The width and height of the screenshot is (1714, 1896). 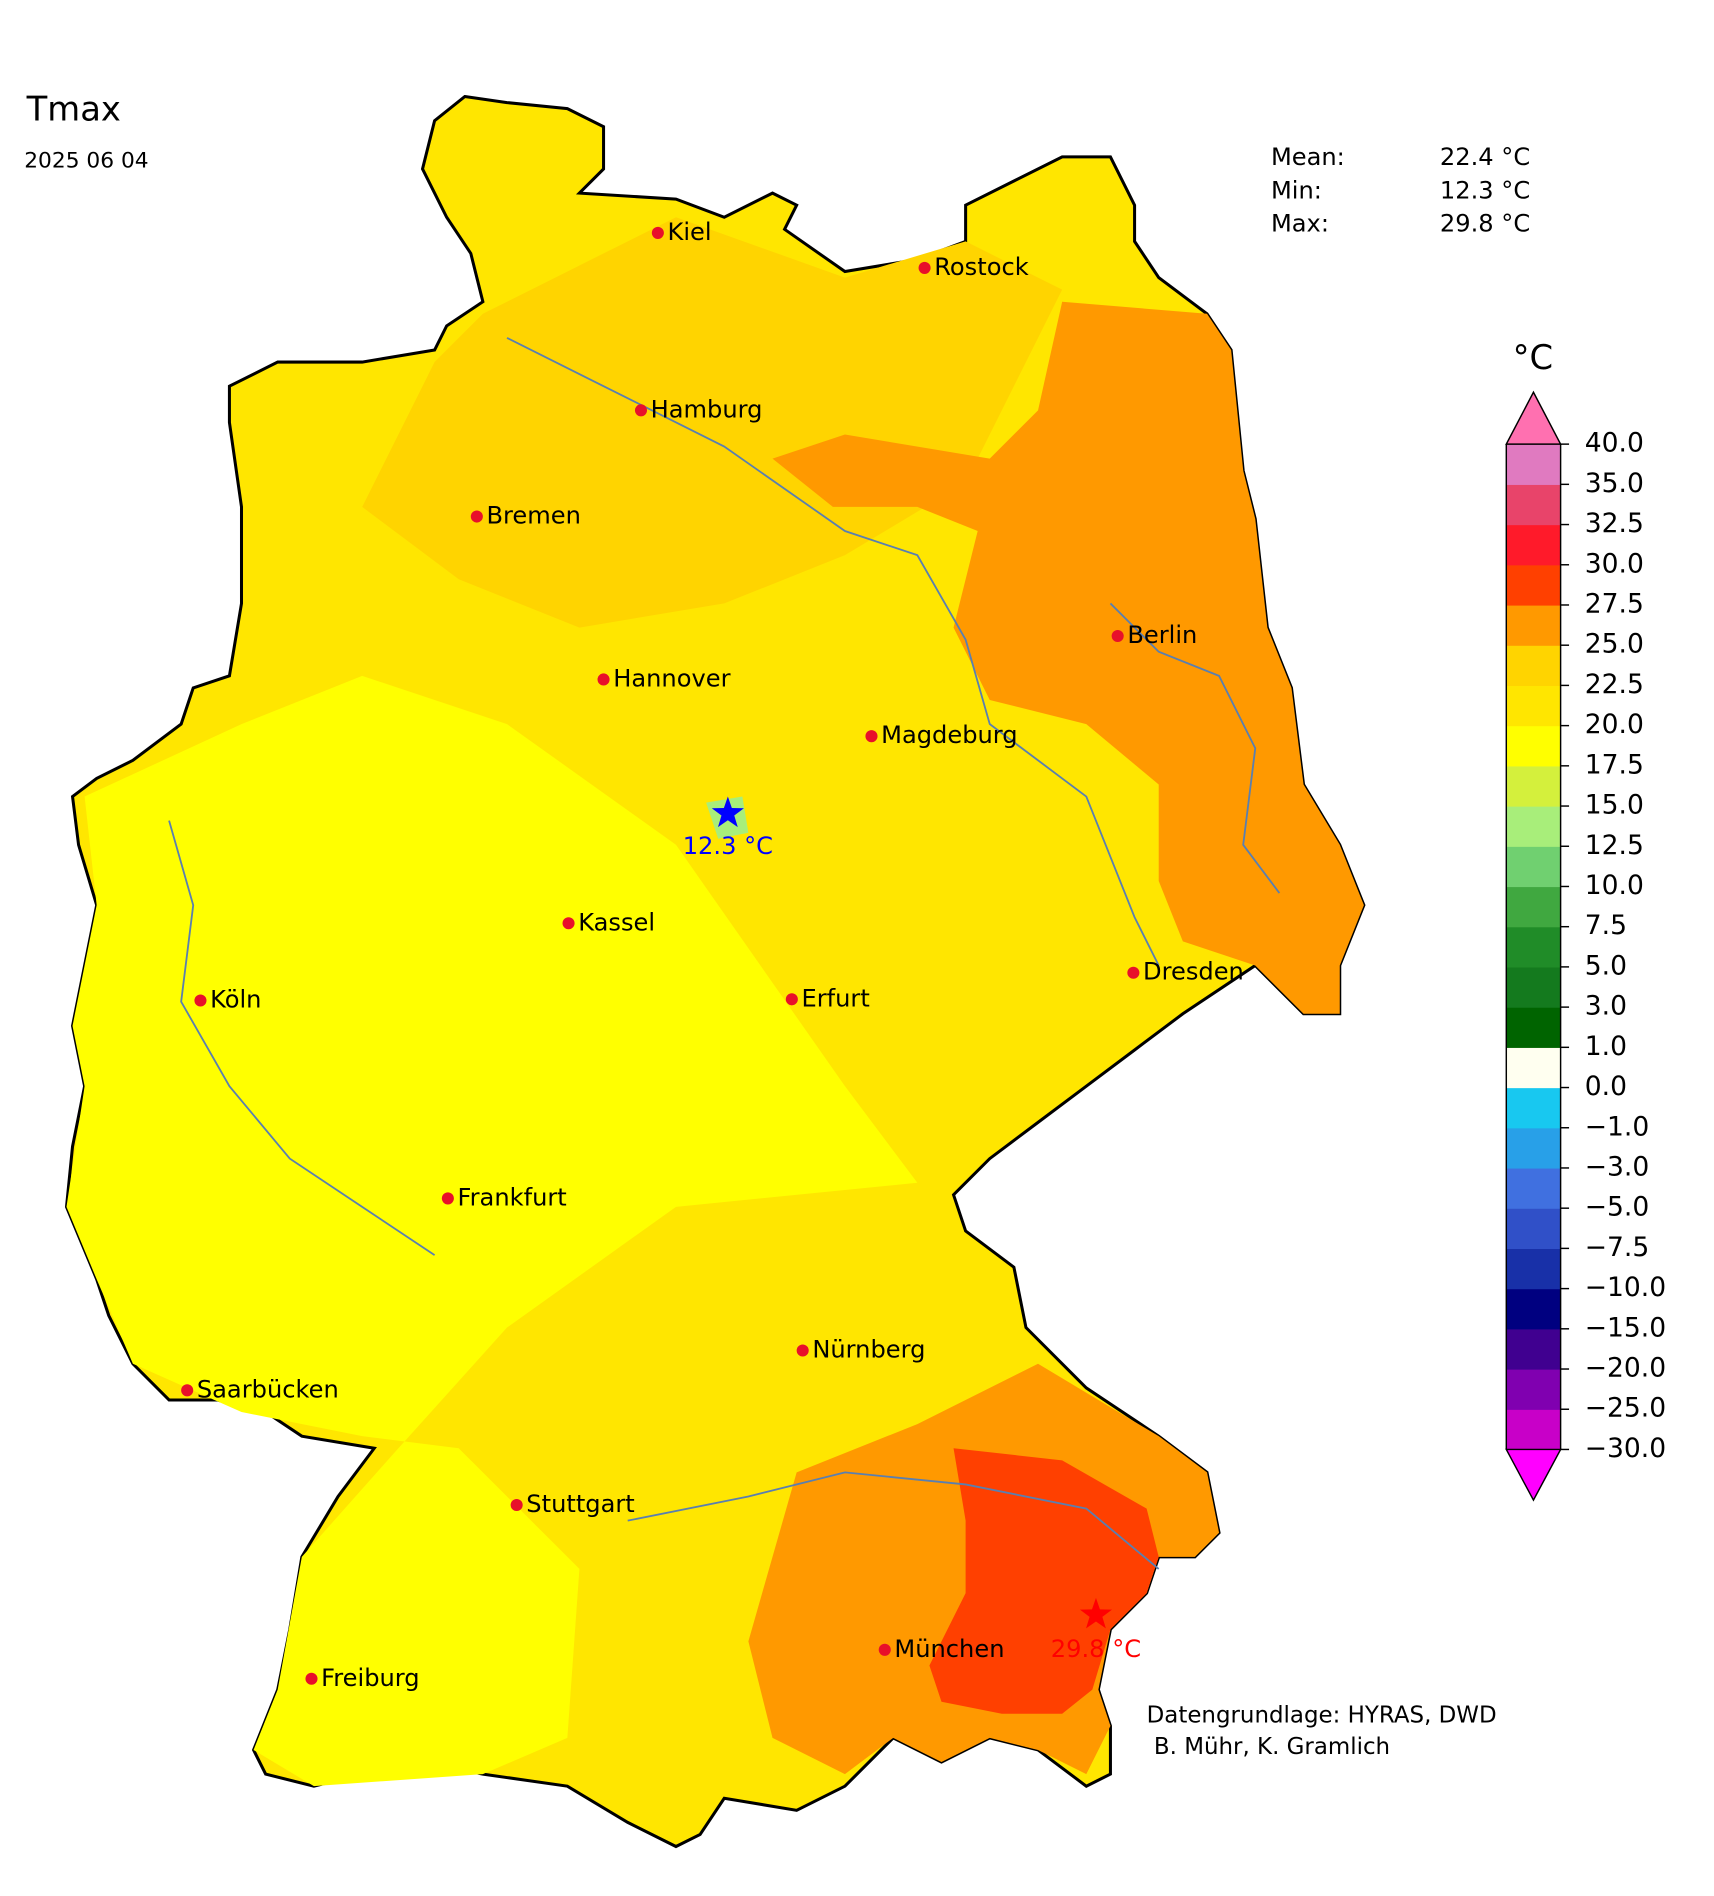 I want to click on title: Tmax, so click(x=73, y=109).